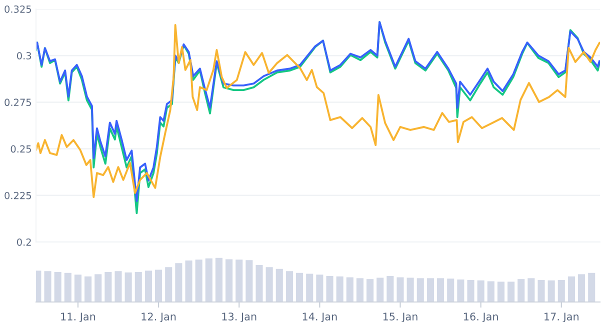 The height and width of the screenshot is (322, 608). What do you see at coordinates (561, 317) in the screenshot?
I see `x-tick-label: 17. Jan` at bounding box center [561, 317].